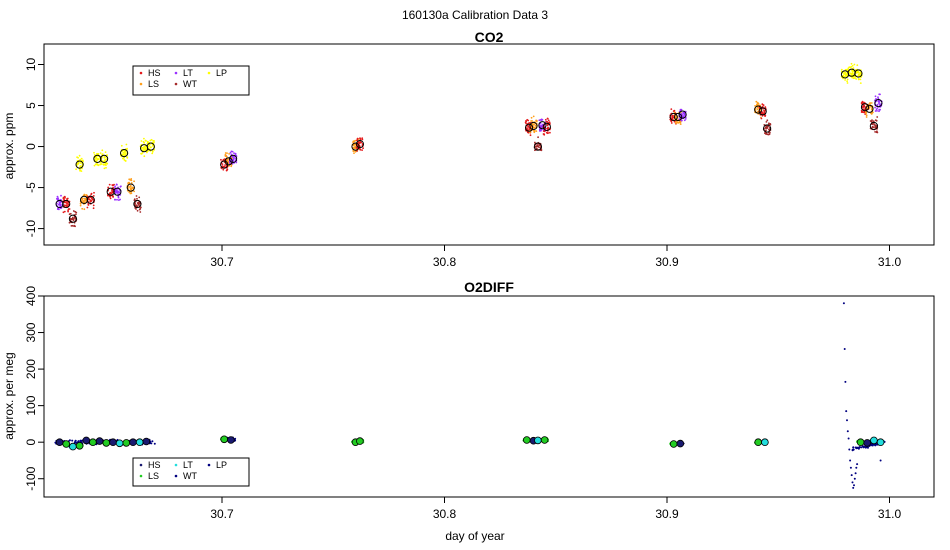 The width and height of the screenshot is (950, 550). I want to click on x-ticks-co2: 30.7 30.8 30.9 31.0, so click(556, 257).